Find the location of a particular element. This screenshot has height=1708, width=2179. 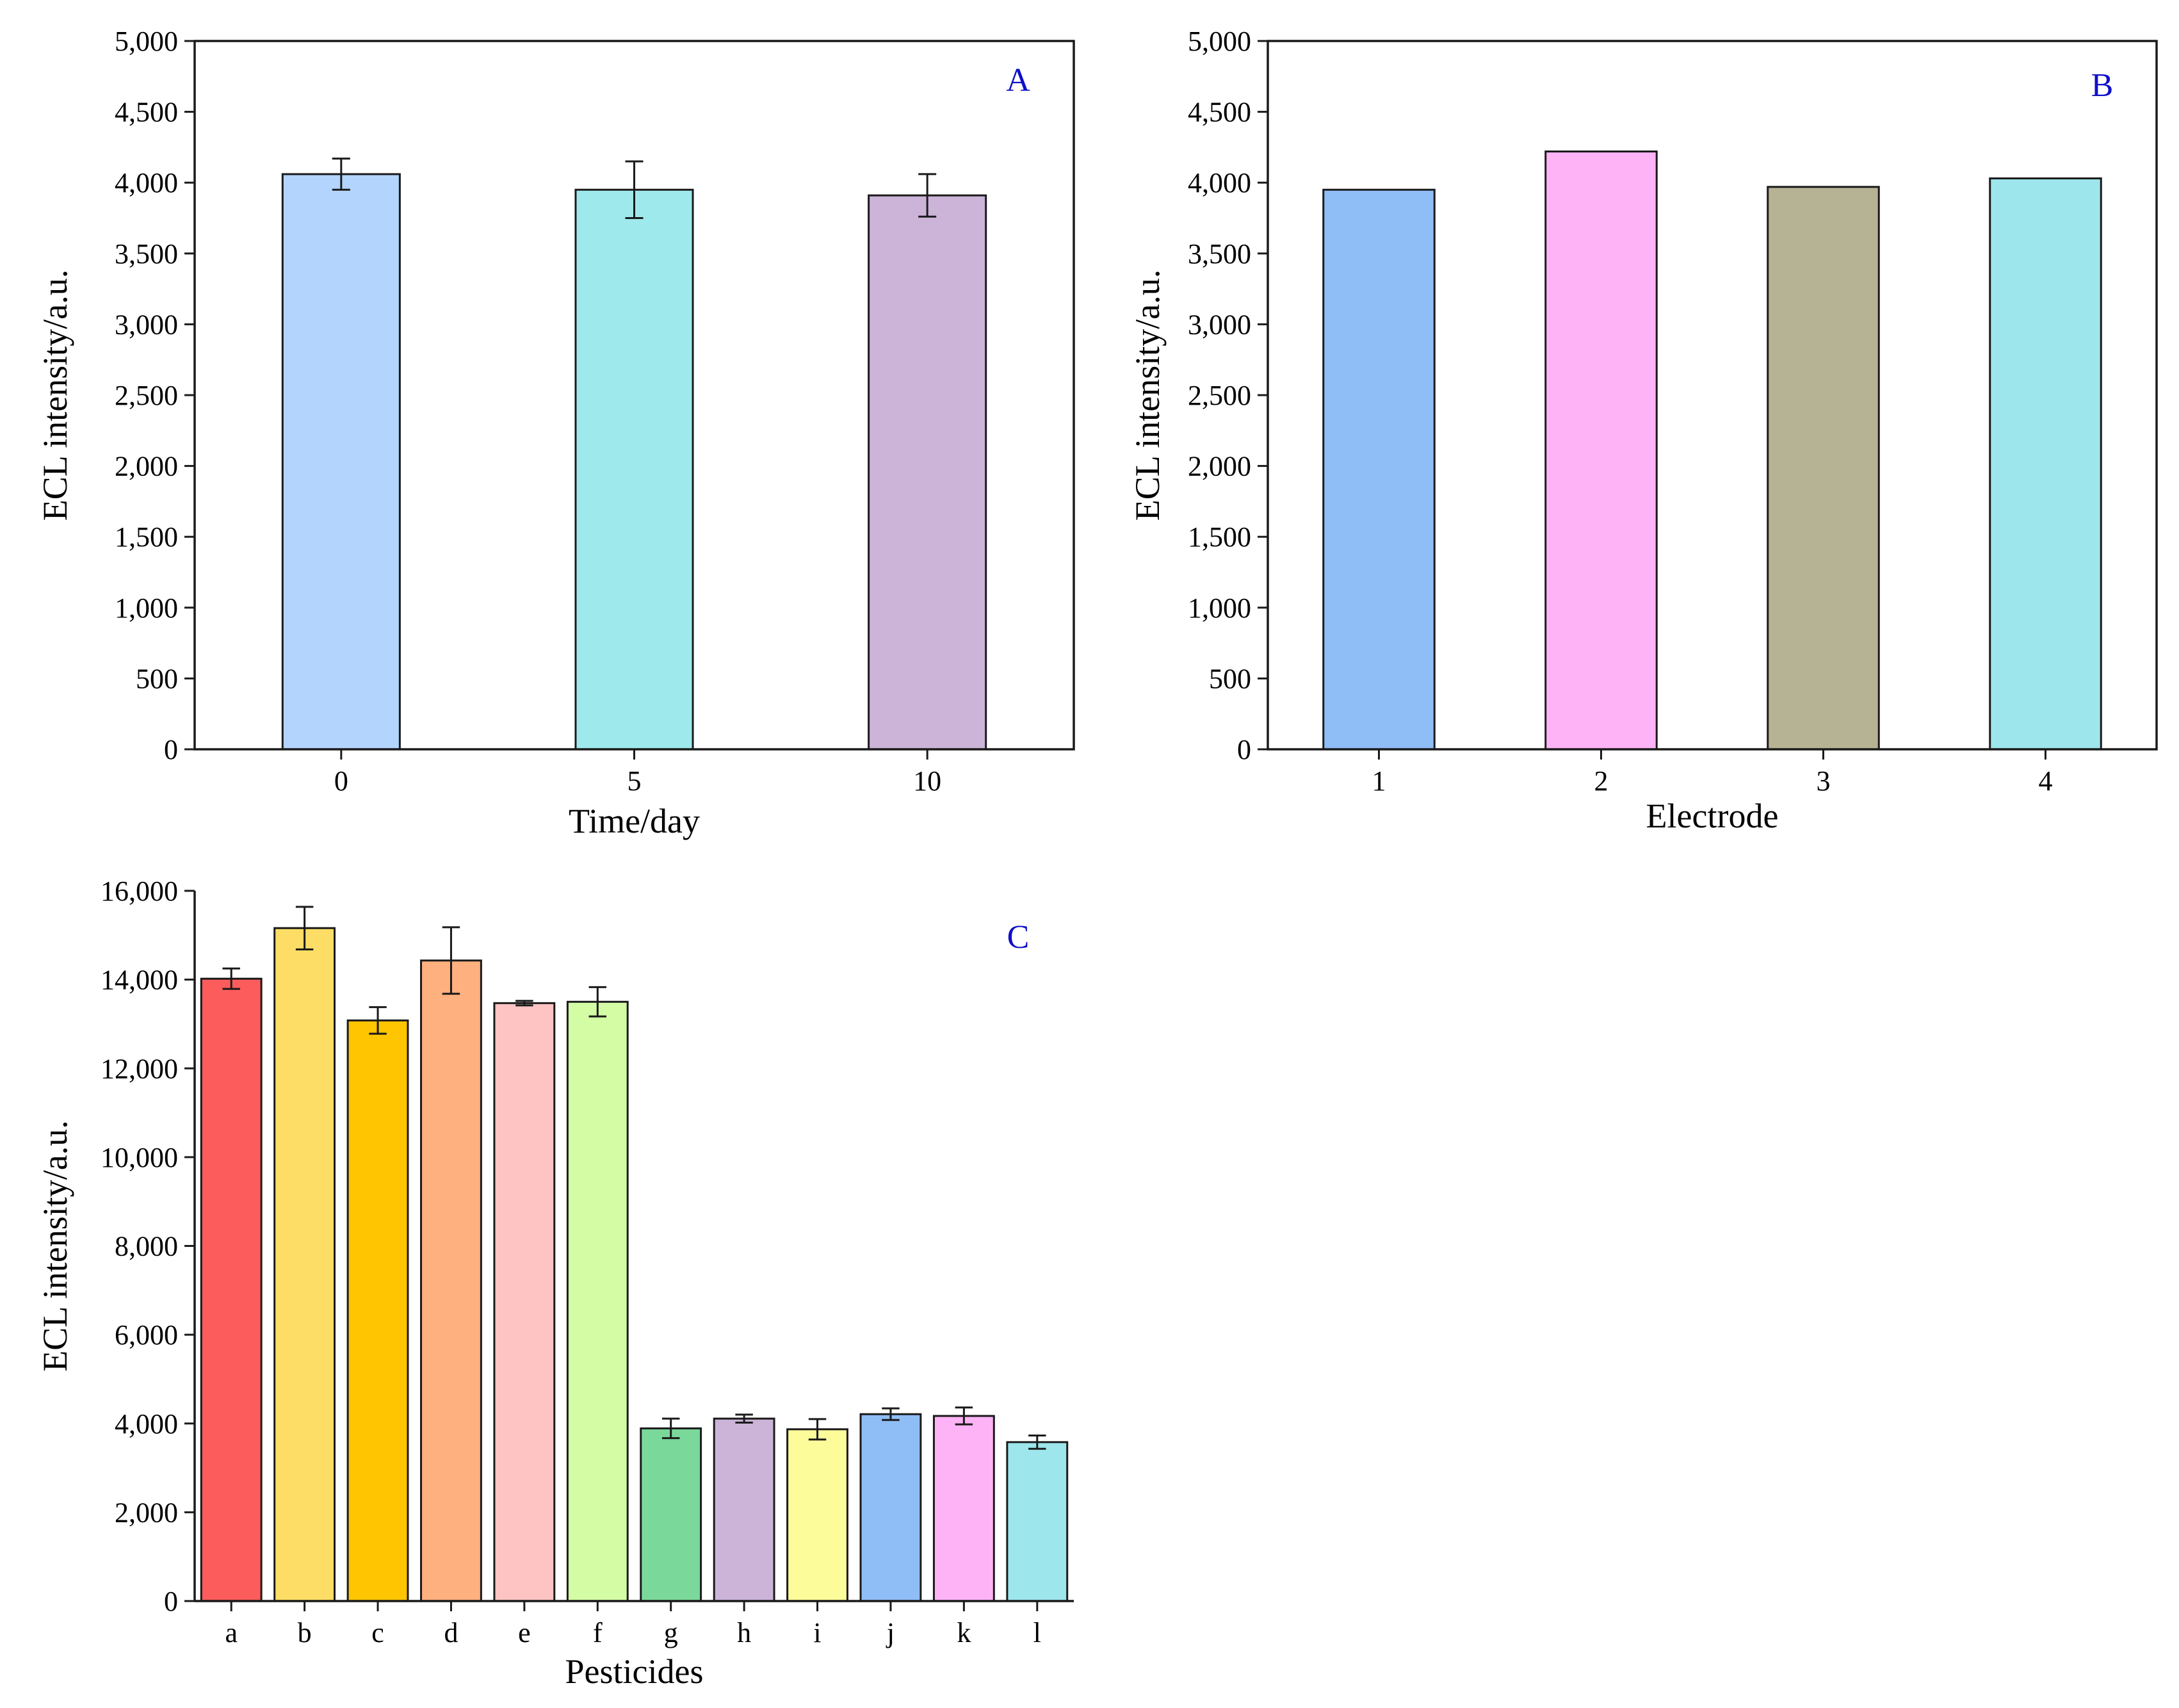

bar-c is located at coordinates (378, 1310).